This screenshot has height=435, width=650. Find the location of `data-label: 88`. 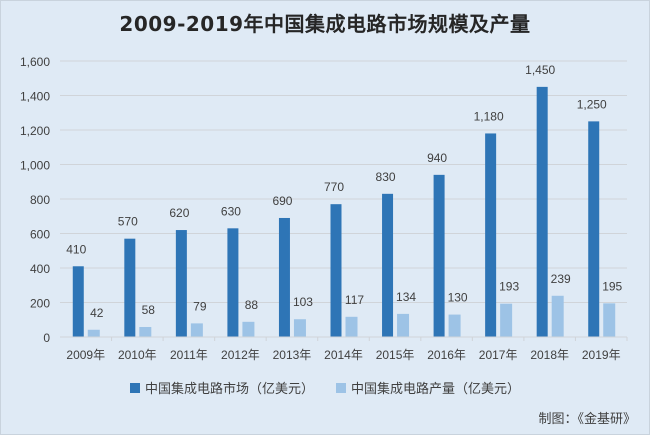

data-label: 88 is located at coordinates (252, 305).